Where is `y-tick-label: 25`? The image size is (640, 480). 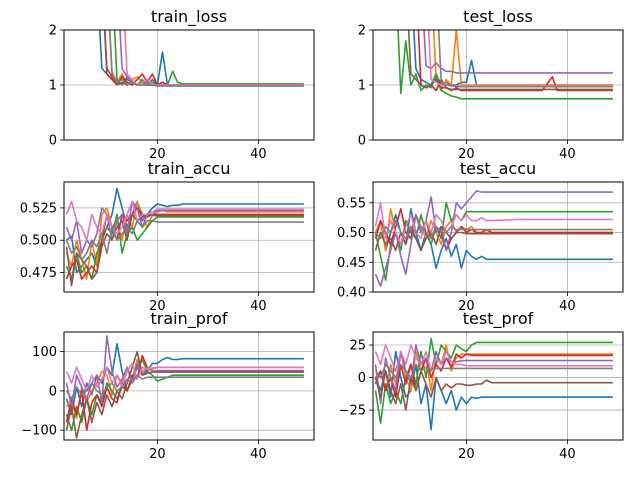 y-tick-label: 25 is located at coordinates (357, 346).